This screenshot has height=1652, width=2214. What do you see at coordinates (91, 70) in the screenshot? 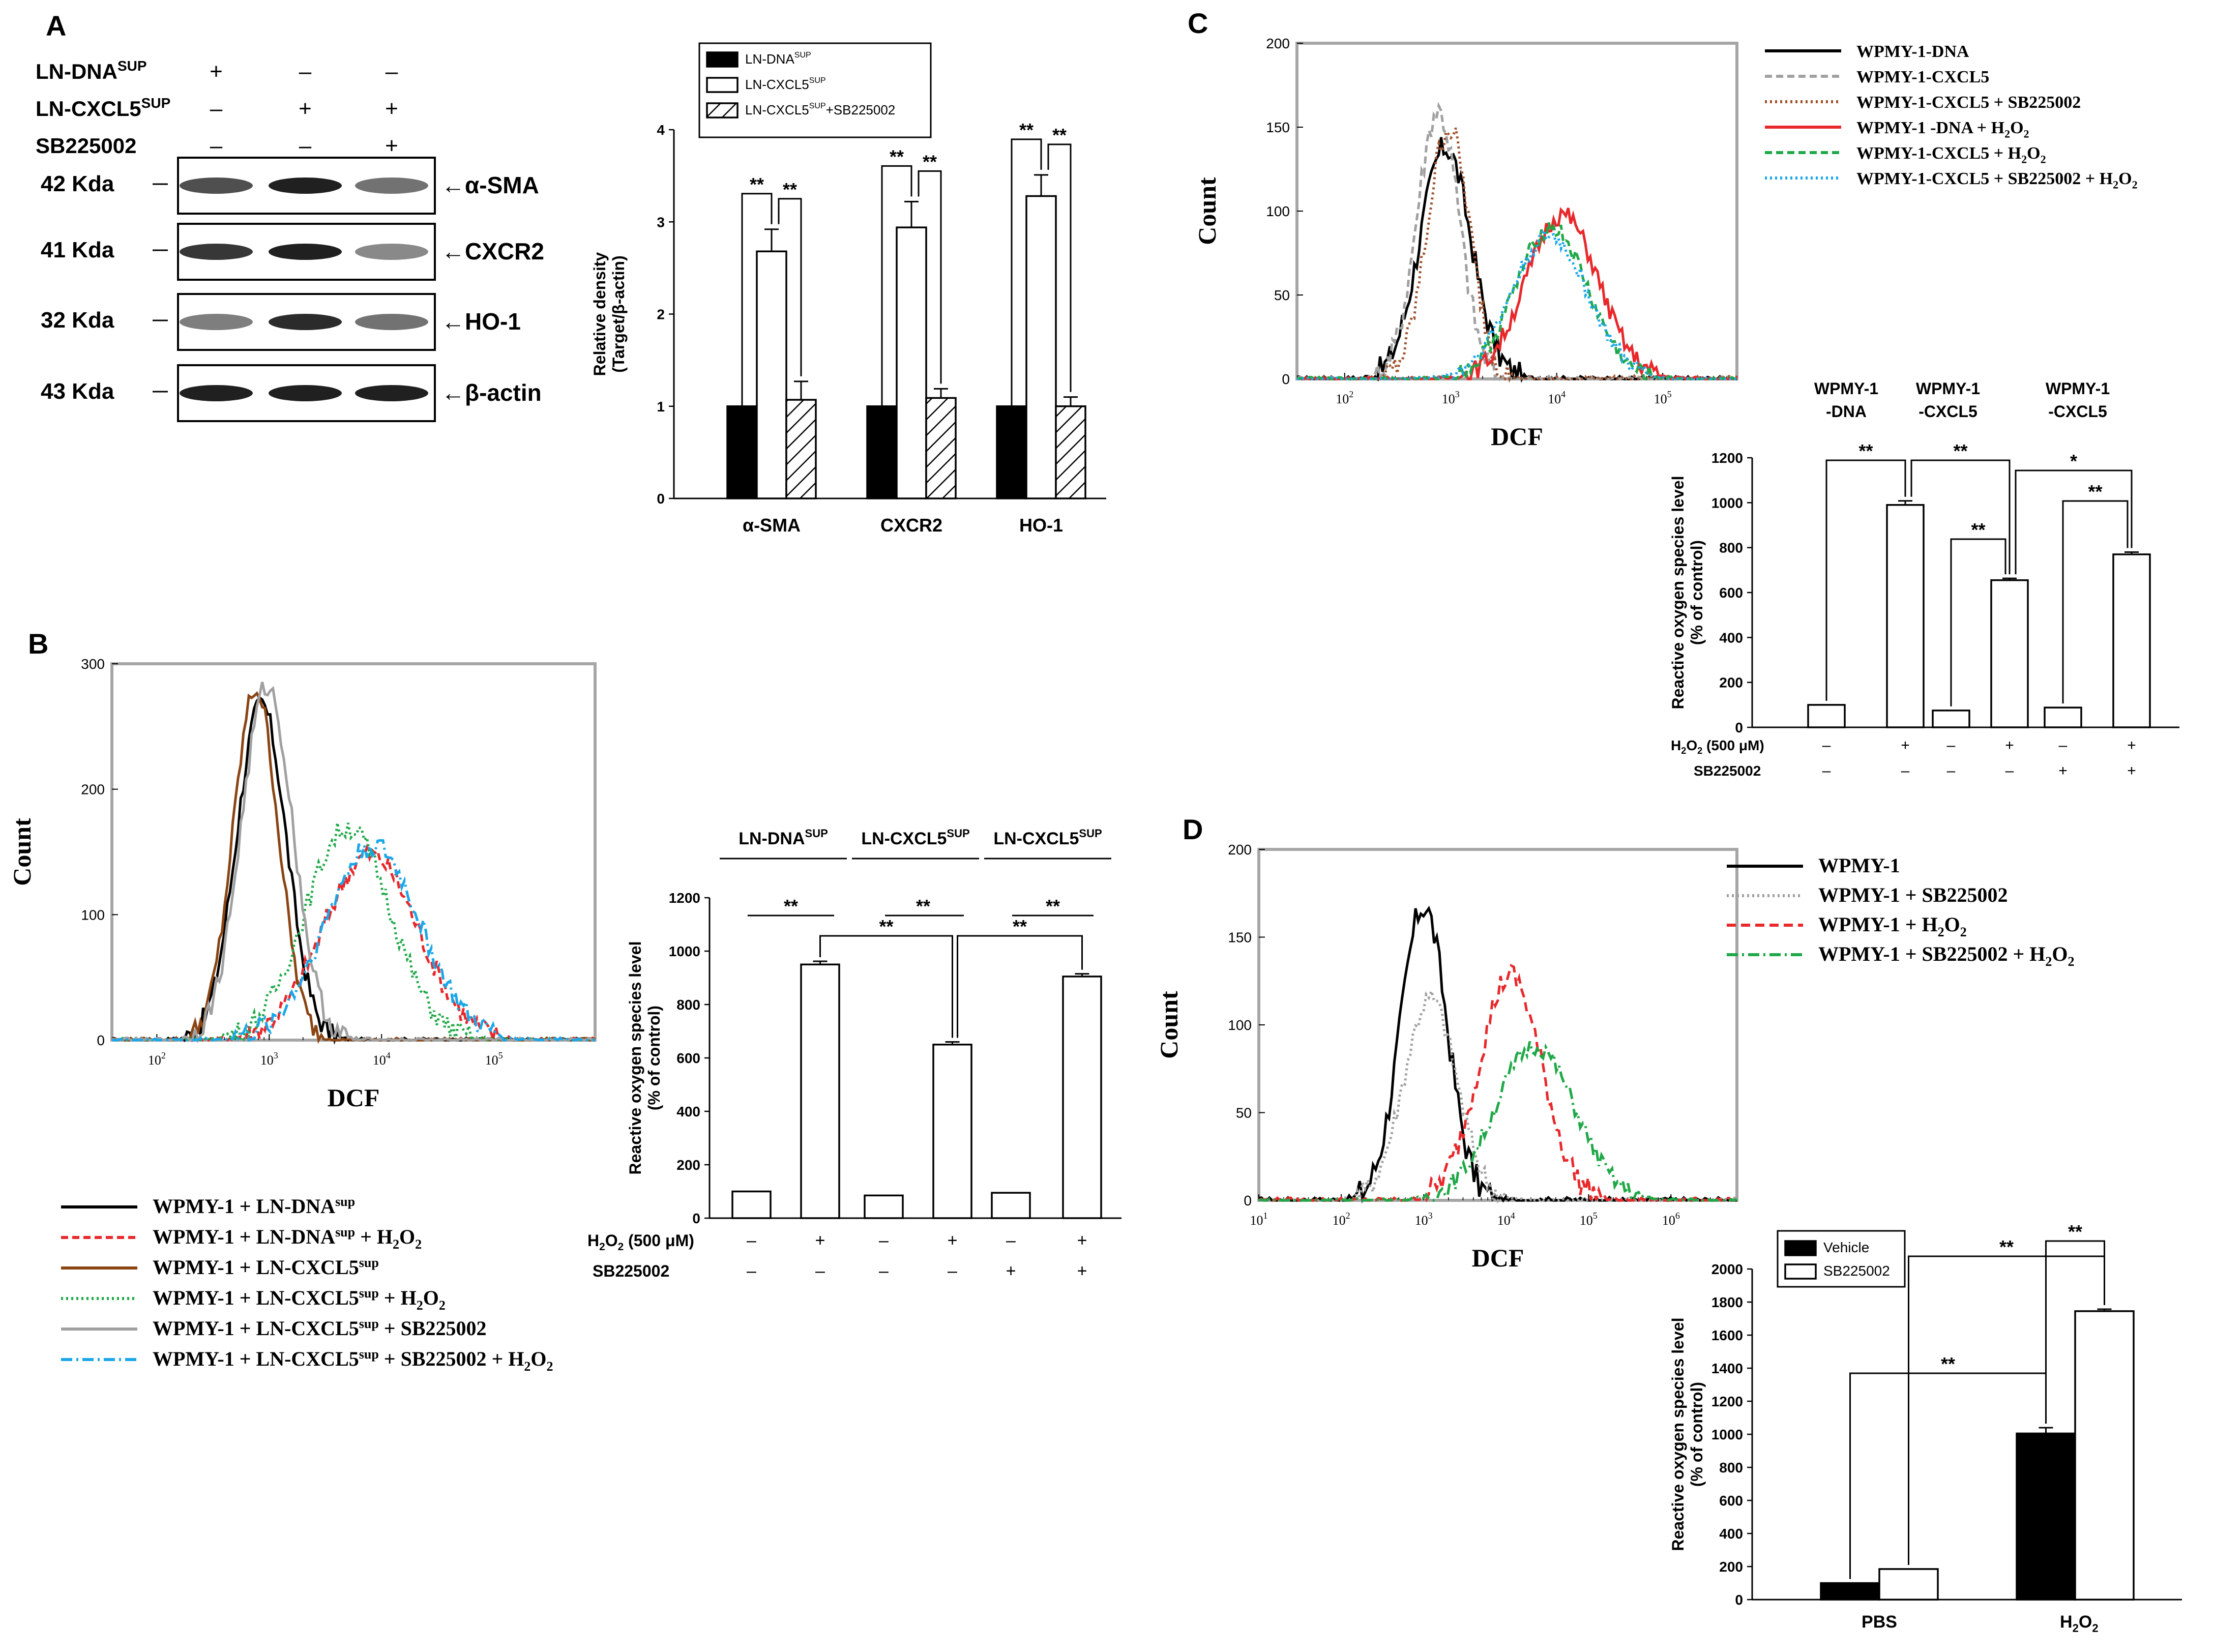
I see `condition-label-0: LN-DNASUP` at bounding box center [91, 70].